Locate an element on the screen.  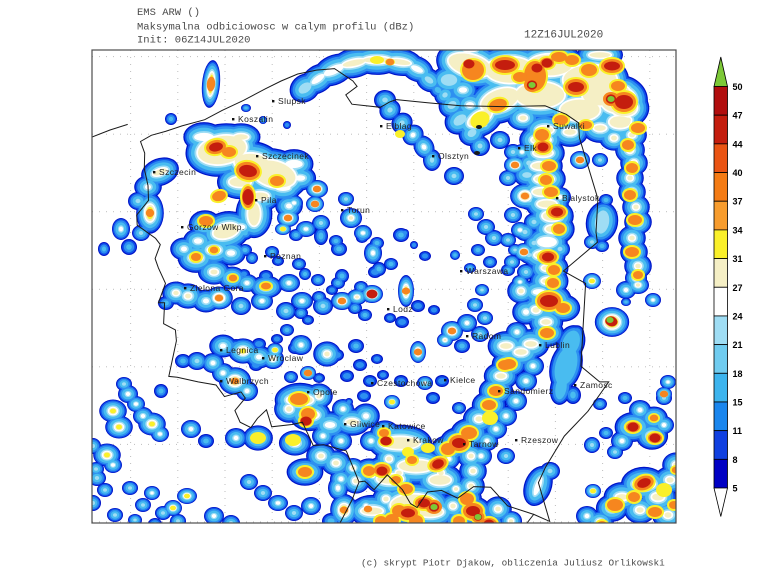
svg-text: Katowice is located at coordinates (407, 426).